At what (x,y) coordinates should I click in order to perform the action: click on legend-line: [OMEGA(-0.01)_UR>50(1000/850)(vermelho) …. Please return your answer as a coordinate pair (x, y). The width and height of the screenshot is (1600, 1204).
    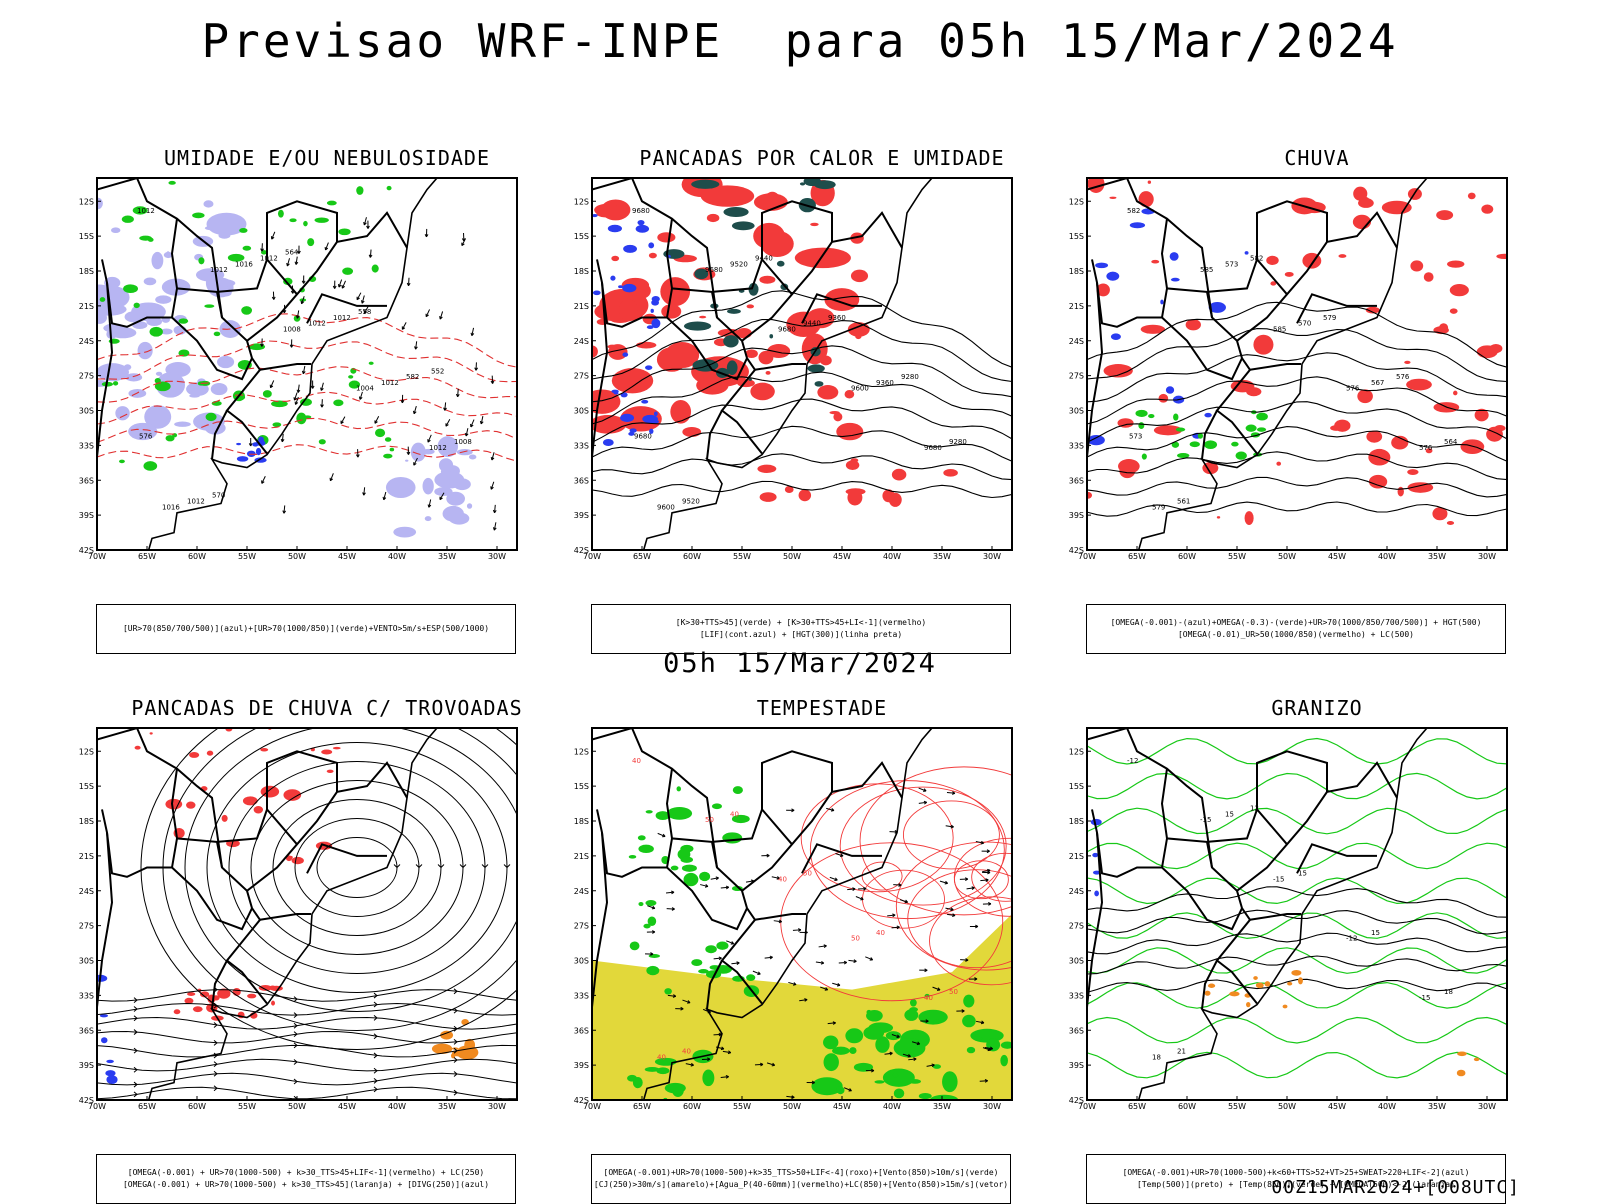
    Looking at the image, I should click on (1296, 635).